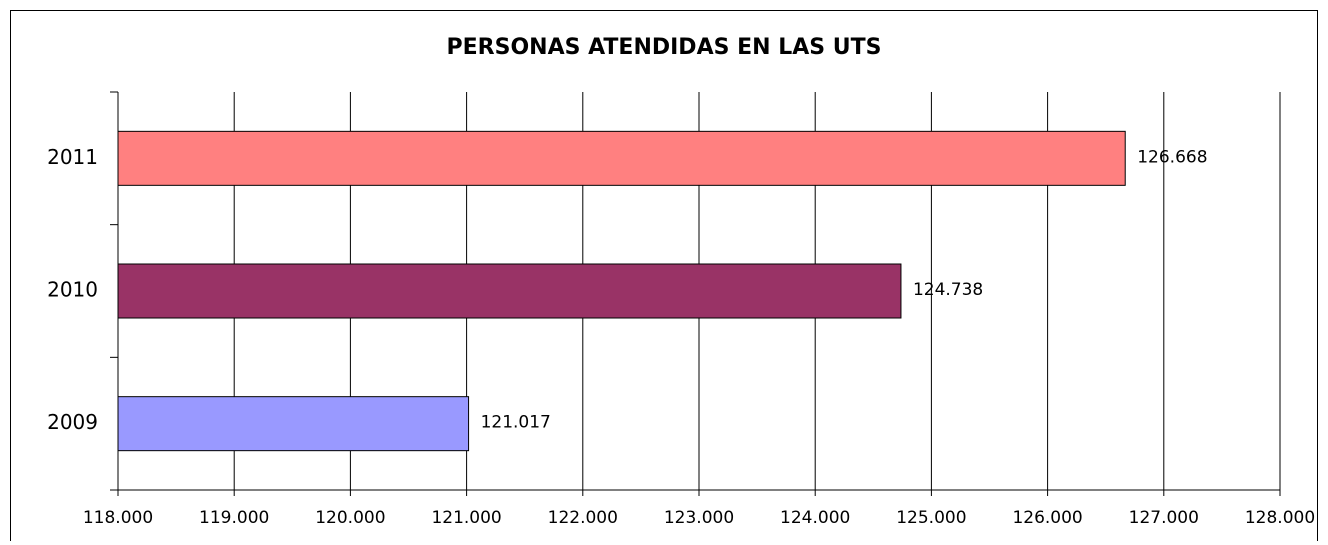 This screenshot has width=1328, height=545. I want to click on y-tick-label: 2009, so click(72, 422).